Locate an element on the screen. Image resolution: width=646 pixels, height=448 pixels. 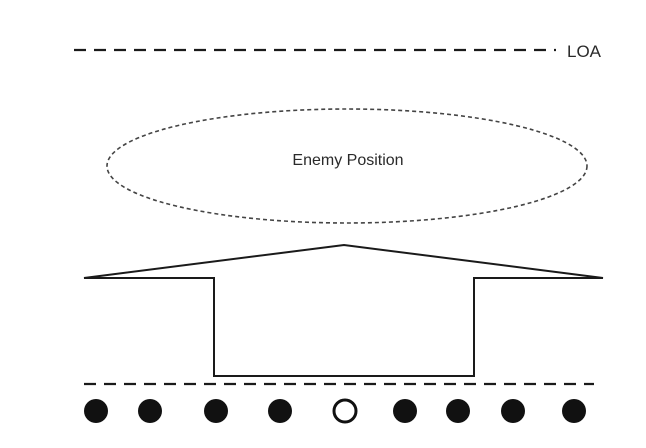
loa-label: LOA is located at coordinates (584, 51).